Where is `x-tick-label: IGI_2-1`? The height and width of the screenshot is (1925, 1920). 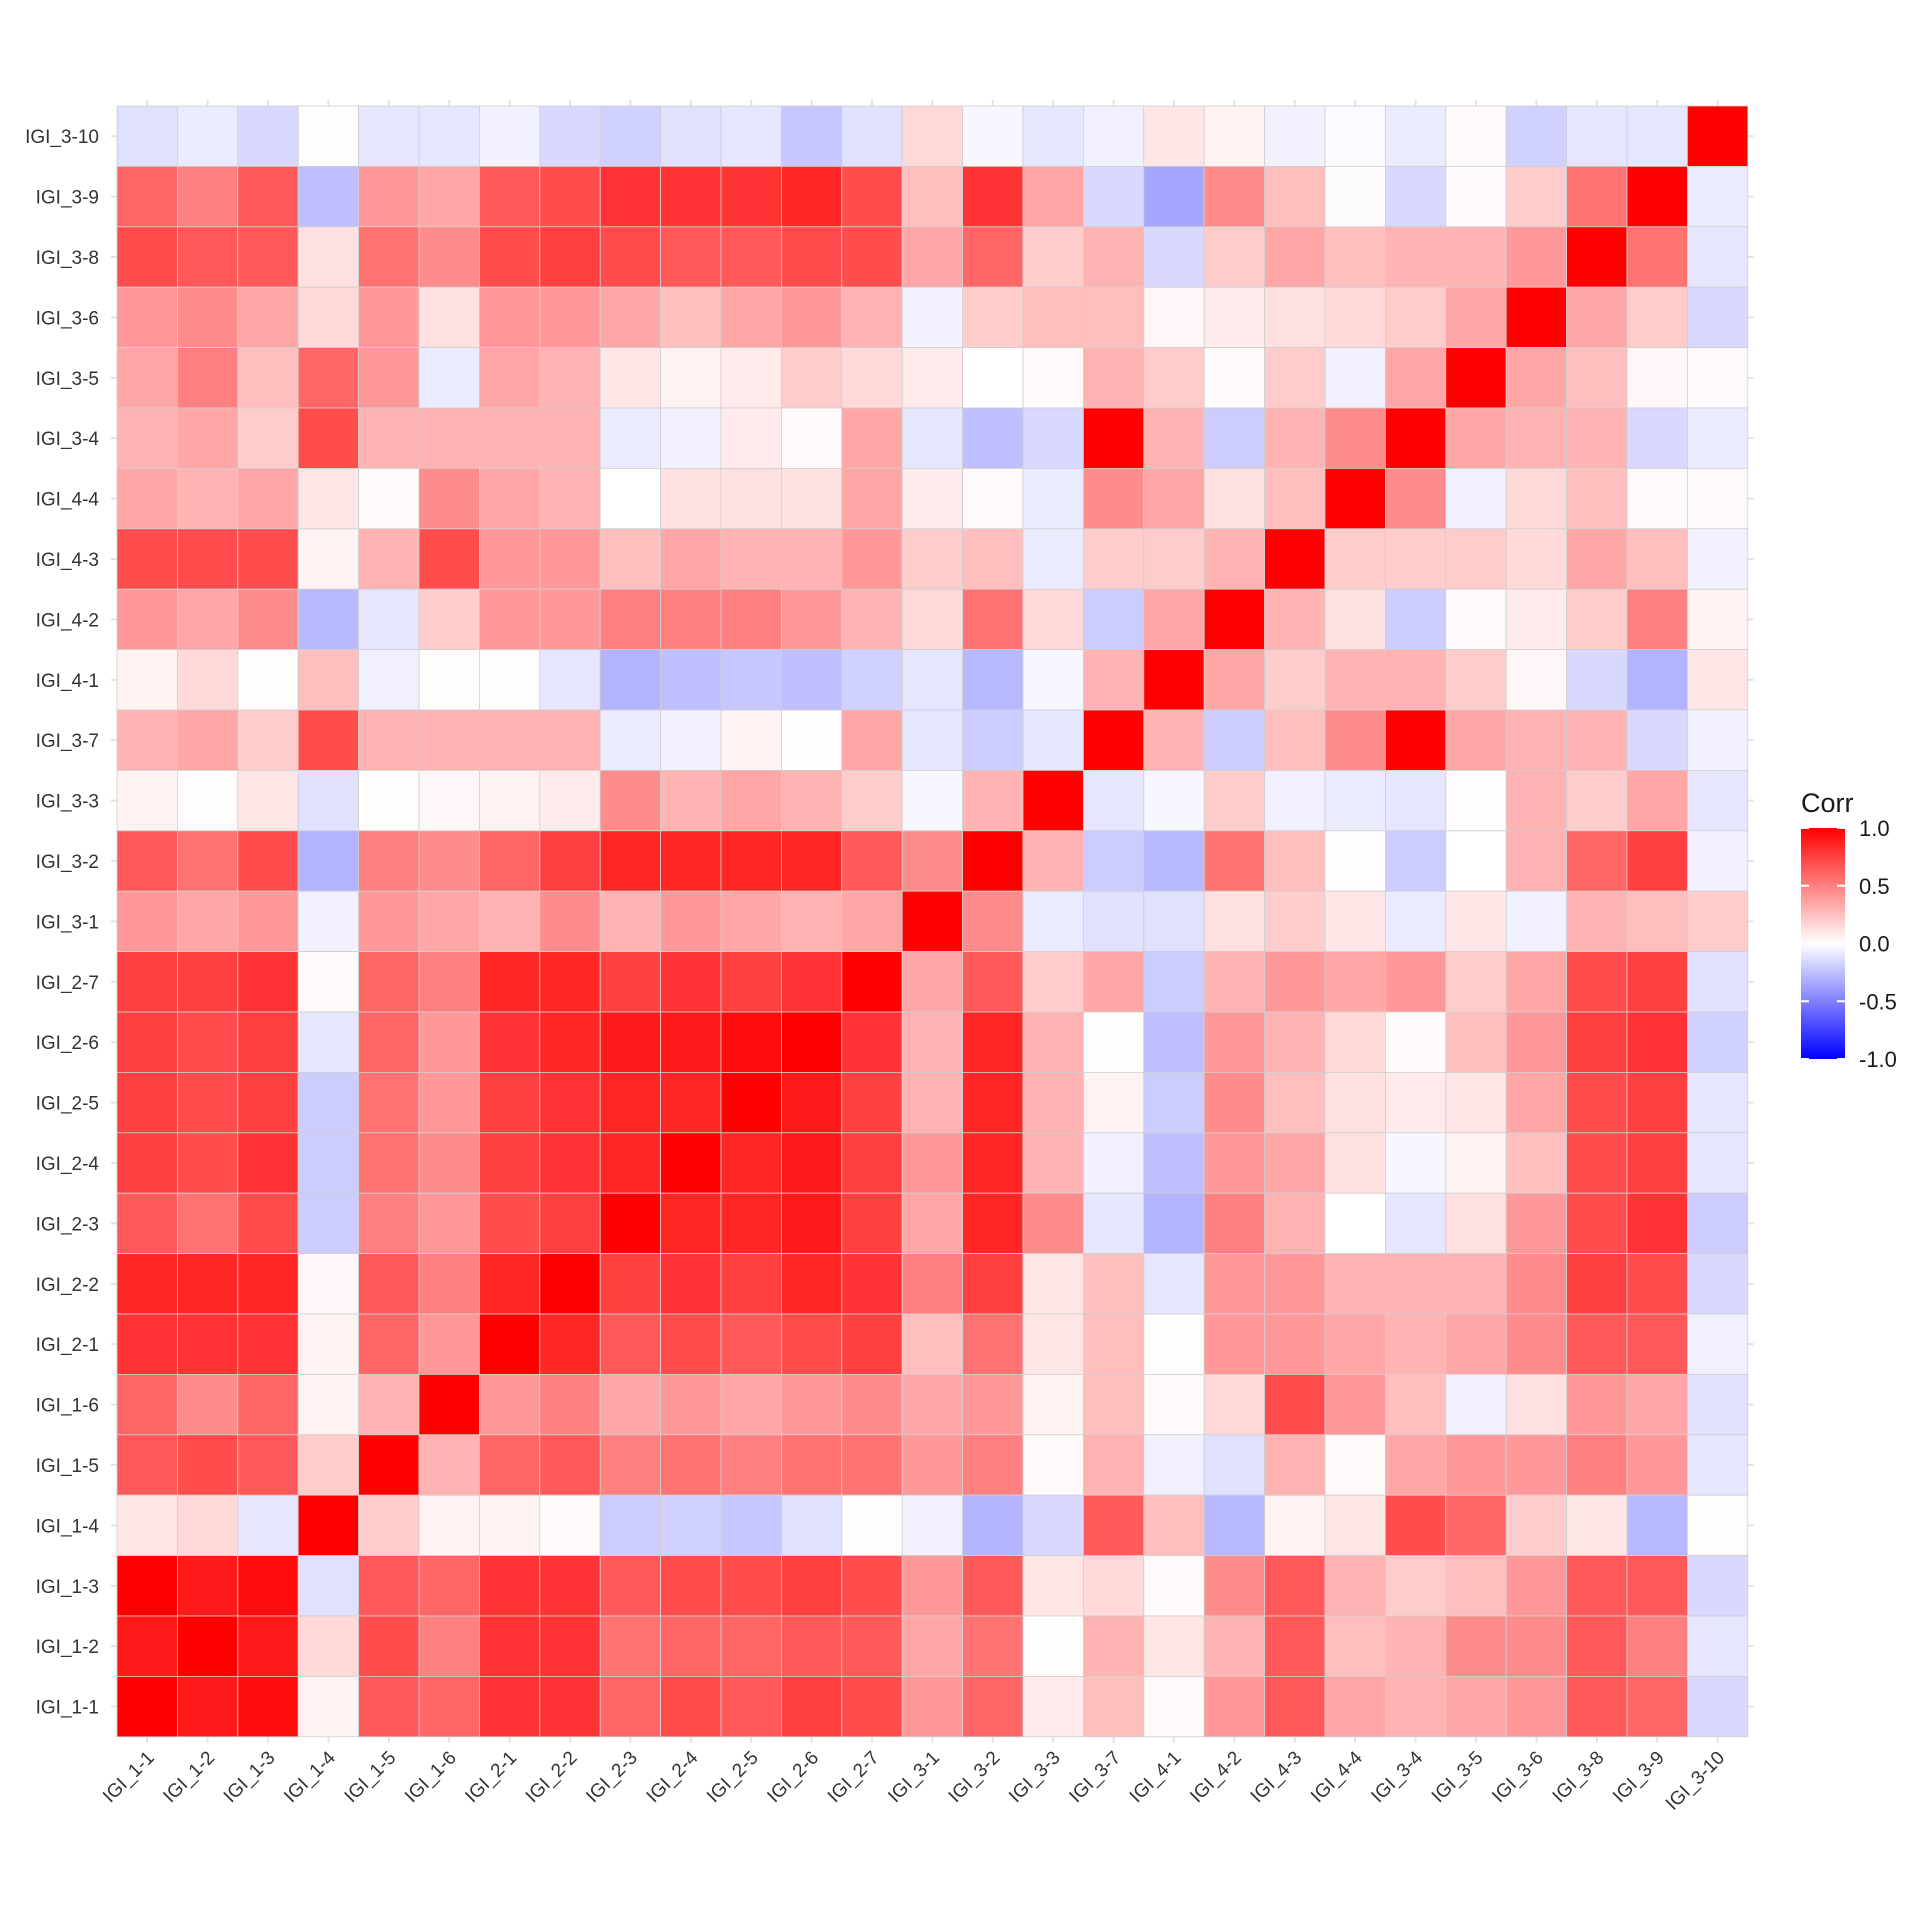
x-tick-label: IGI_2-1 is located at coordinates (491, 1777).